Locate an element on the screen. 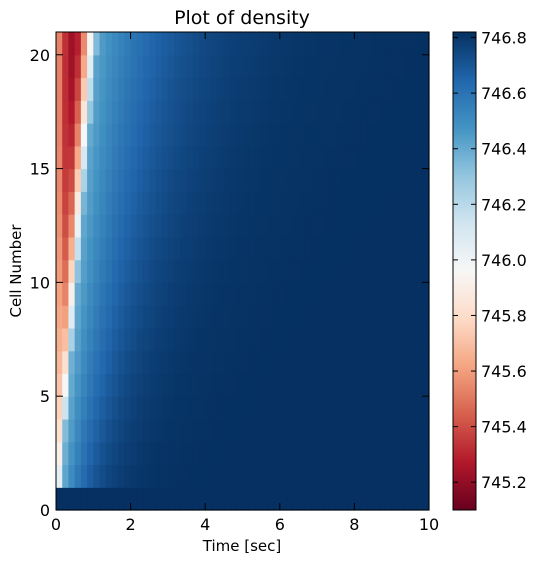  colorbar-tick-label: 746.8 is located at coordinates (504, 38).